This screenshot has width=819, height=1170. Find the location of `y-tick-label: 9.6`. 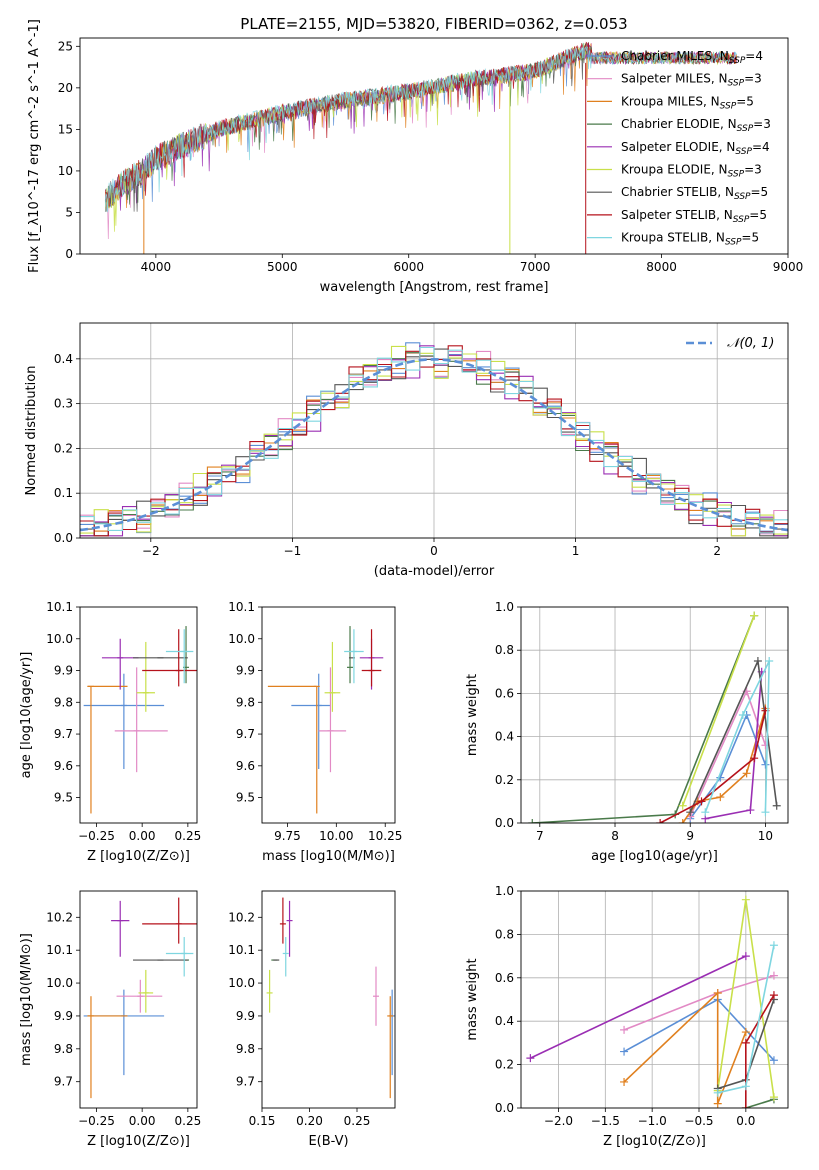

y-tick-label: 9.6 is located at coordinates (63, 766).